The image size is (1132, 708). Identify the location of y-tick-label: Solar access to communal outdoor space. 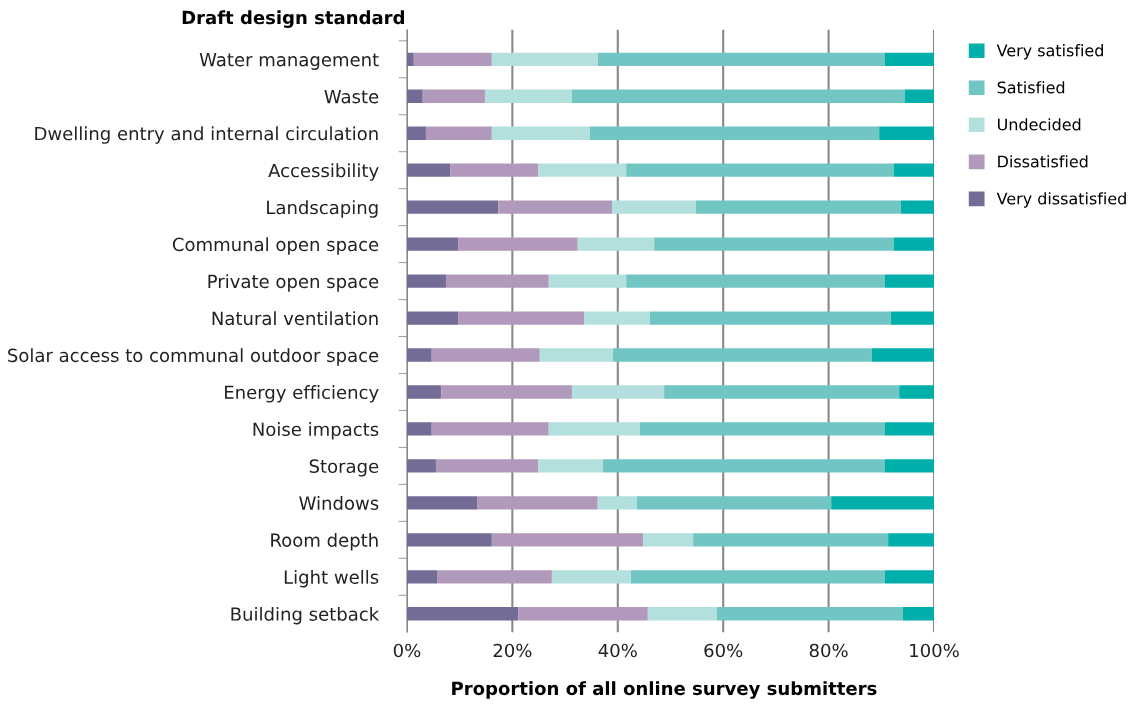
(193, 357).